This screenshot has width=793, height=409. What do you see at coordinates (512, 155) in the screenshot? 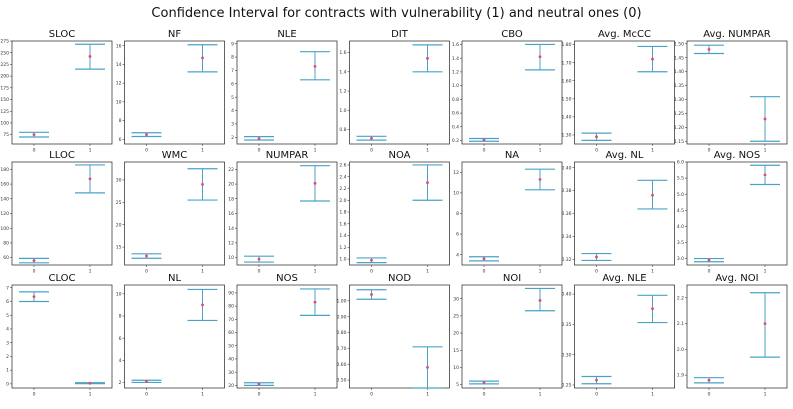
I see `panel-title: NA` at bounding box center [512, 155].